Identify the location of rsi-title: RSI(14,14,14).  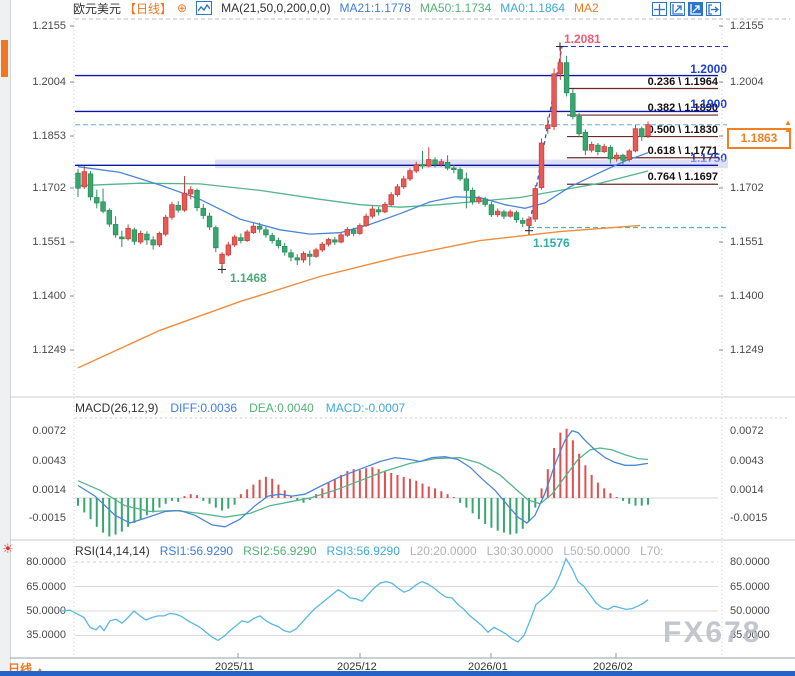
(112, 551).